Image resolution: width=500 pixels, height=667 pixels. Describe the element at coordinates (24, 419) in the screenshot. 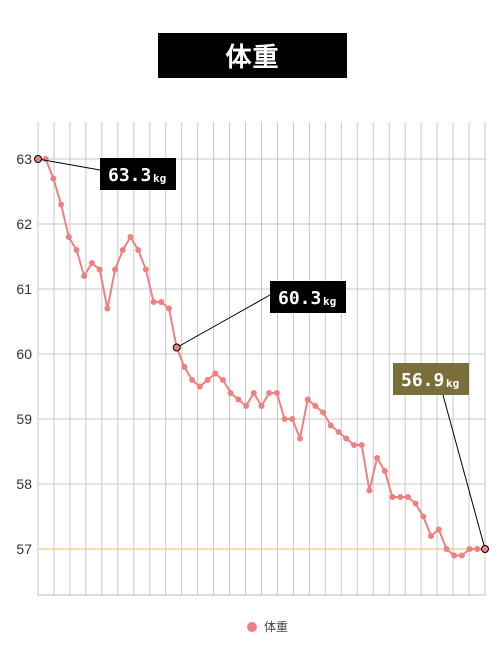

I see `y-tick-label: 59` at that location.